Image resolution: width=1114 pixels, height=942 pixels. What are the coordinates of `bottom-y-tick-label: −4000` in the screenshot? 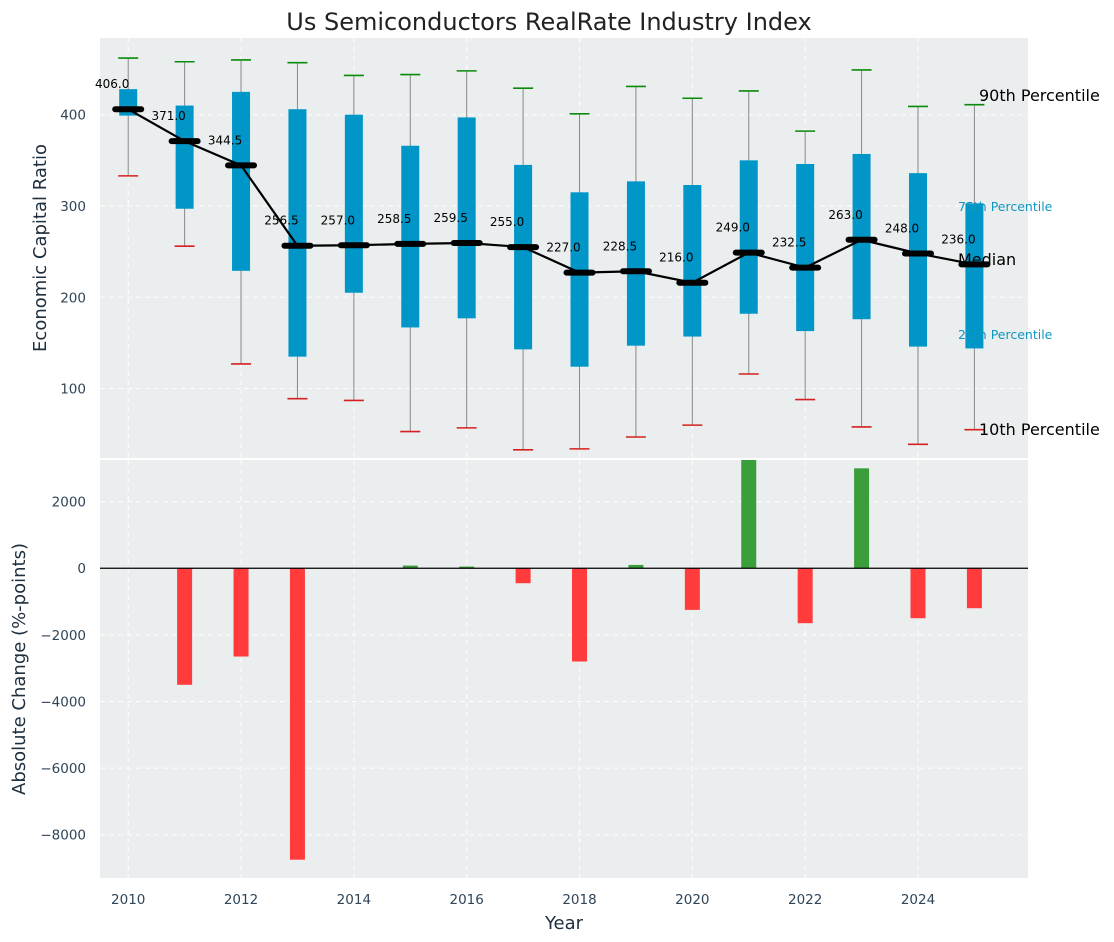 It's located at (63, 702).